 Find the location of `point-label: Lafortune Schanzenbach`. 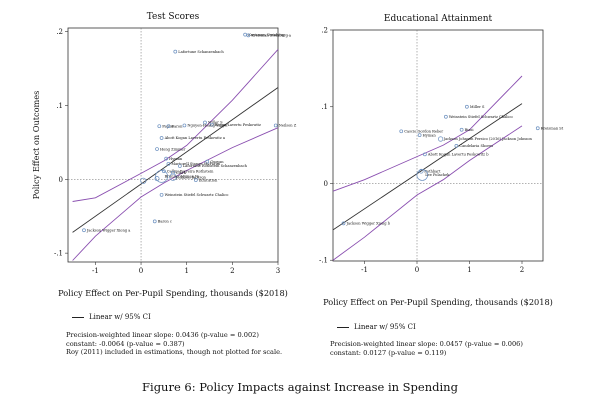

point-label: Lafortune Schanzenbach is located at coordinates (201, 52).